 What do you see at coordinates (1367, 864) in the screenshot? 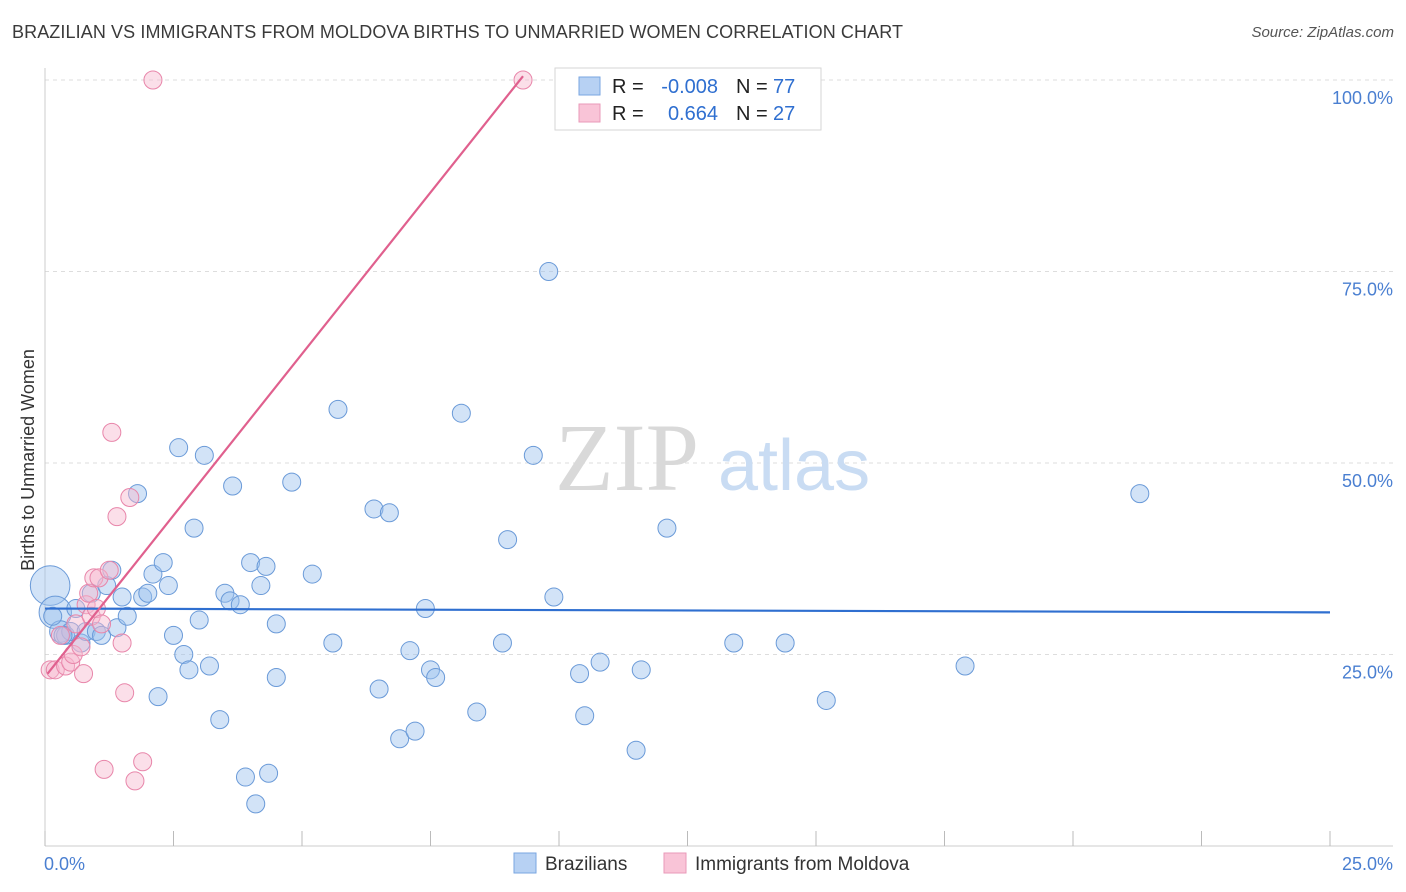
I see `x-tick-label-right: 25.0%` at bounding box center [1367, 864].